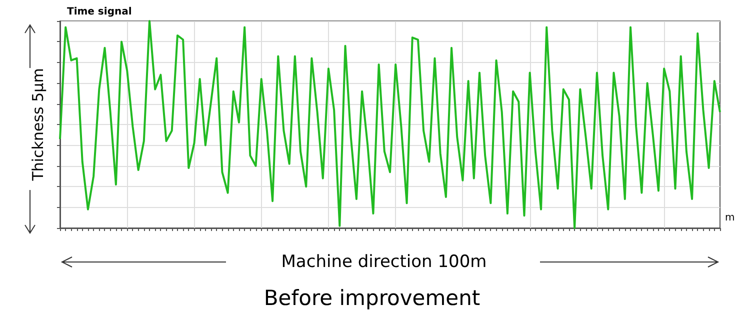  Describe the element at coordinates (730, 218) in the screenshot. I see `text: m` at that location.